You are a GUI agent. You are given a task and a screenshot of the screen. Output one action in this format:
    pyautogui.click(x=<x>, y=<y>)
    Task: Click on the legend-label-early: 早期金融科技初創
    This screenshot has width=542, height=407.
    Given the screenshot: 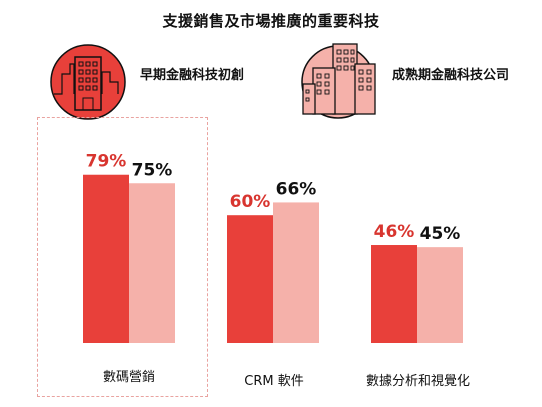 What is the action you would take?
    pyautogui.click(x=192, y=75)
    